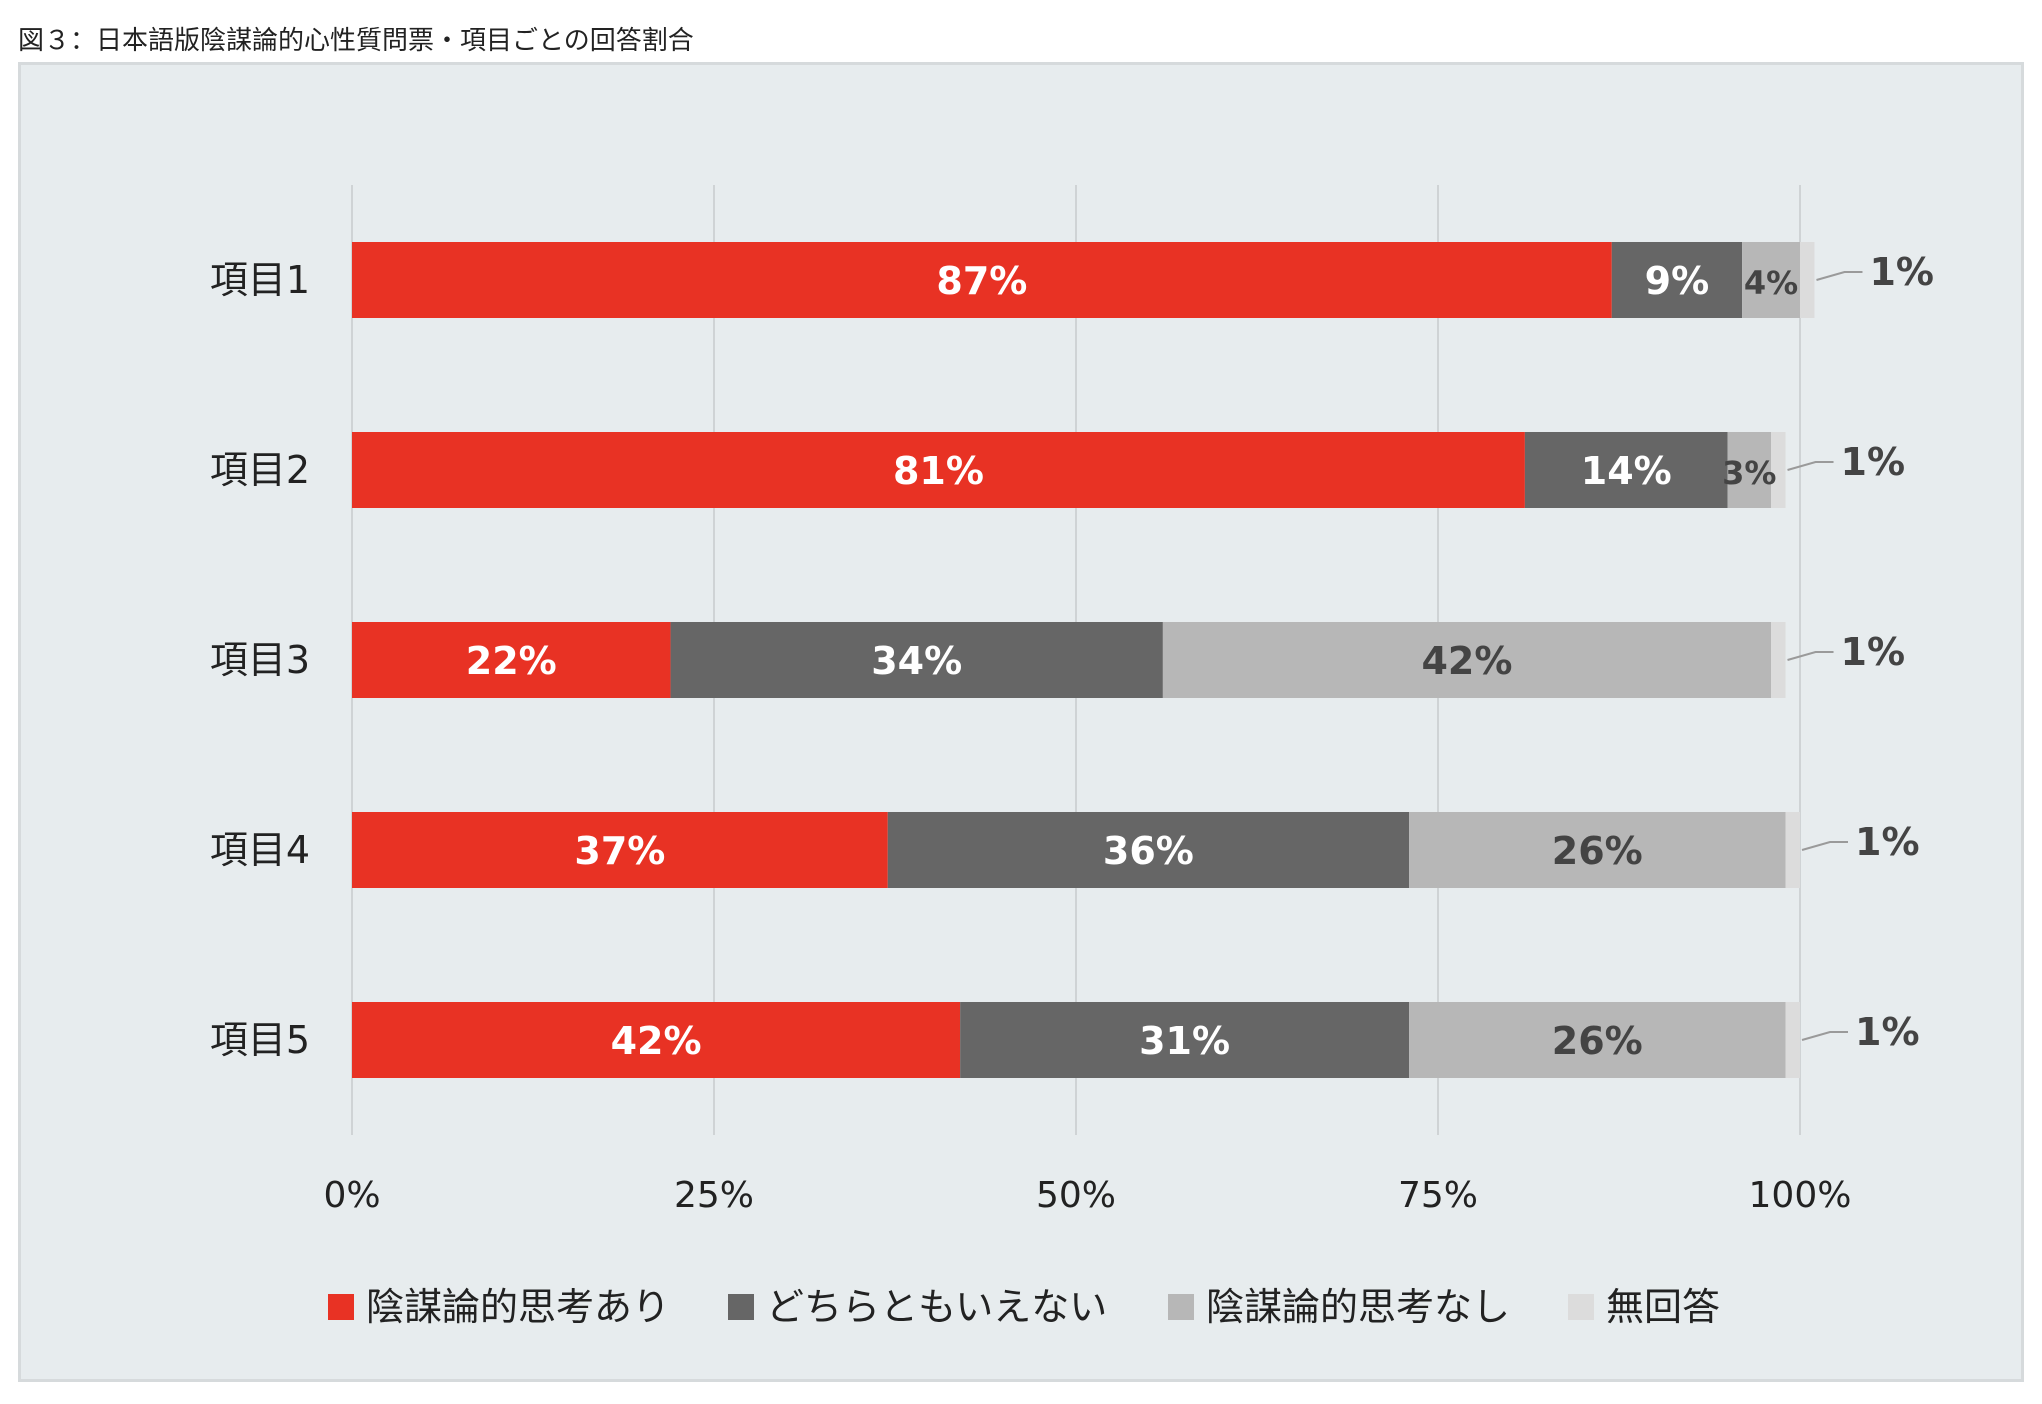  Describe the element at coordinates (356, 41) in the screenshot. I see `figure-caption: 図３：日本語版陰謀論的心性質問票・項目ごとの回答割合` at that location.